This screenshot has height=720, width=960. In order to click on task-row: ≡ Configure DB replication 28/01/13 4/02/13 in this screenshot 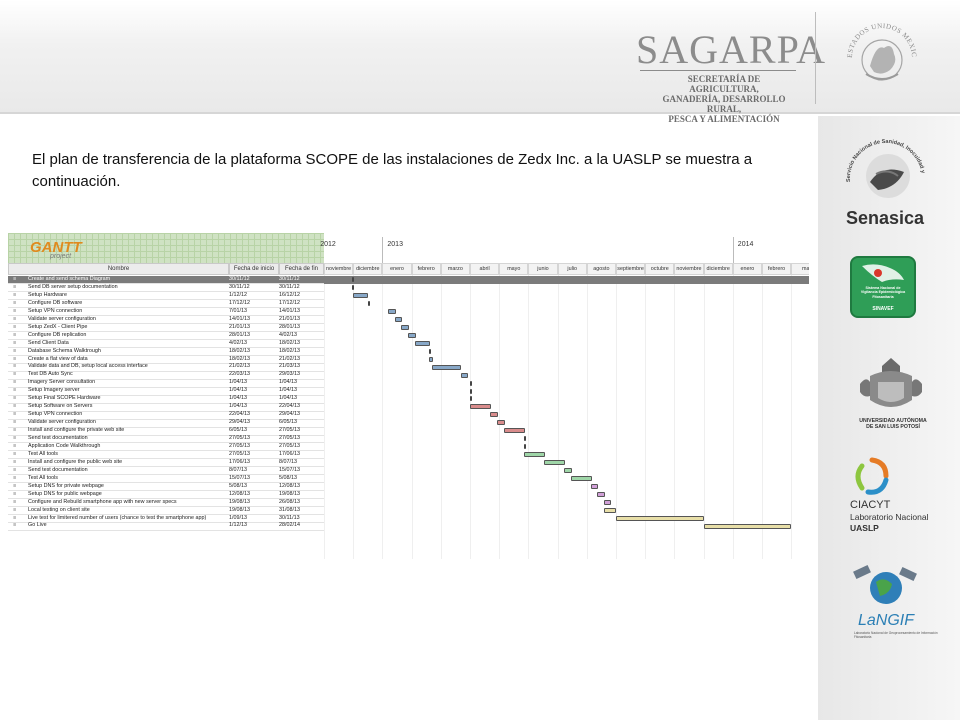, I will do `click(408, 336)`.